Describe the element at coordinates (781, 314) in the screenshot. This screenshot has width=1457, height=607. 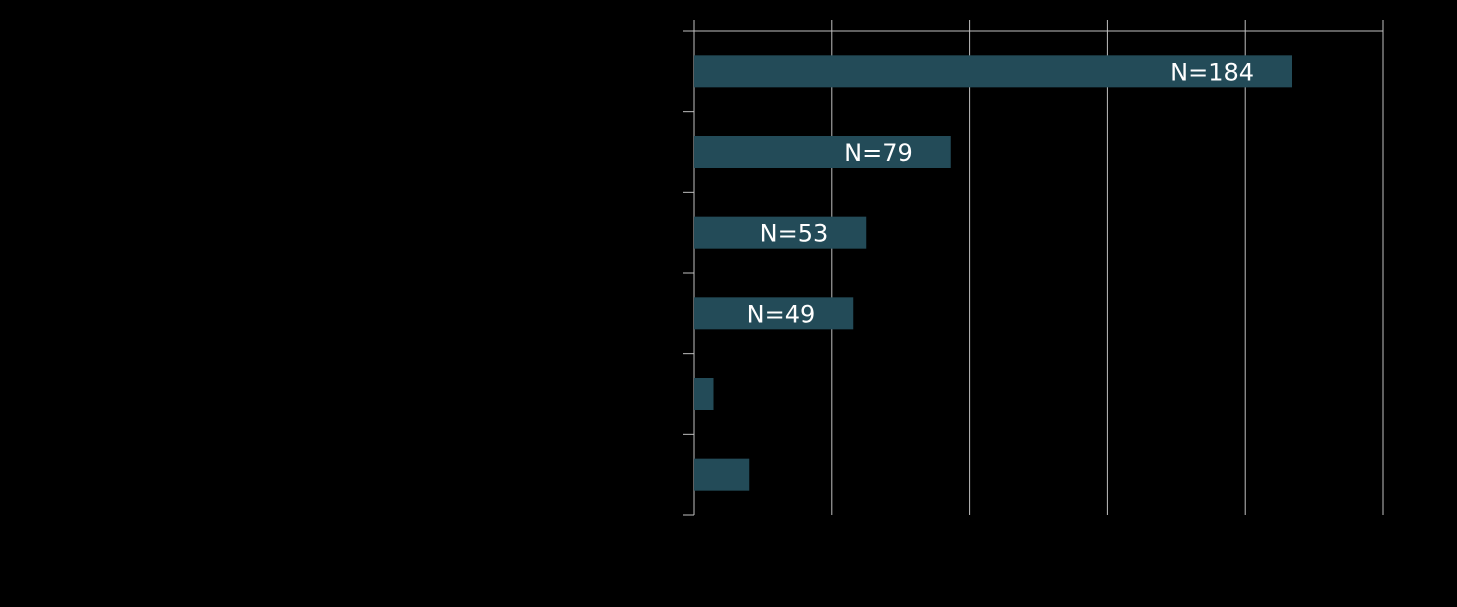
I see `bar-value-label: N=49` at that location.